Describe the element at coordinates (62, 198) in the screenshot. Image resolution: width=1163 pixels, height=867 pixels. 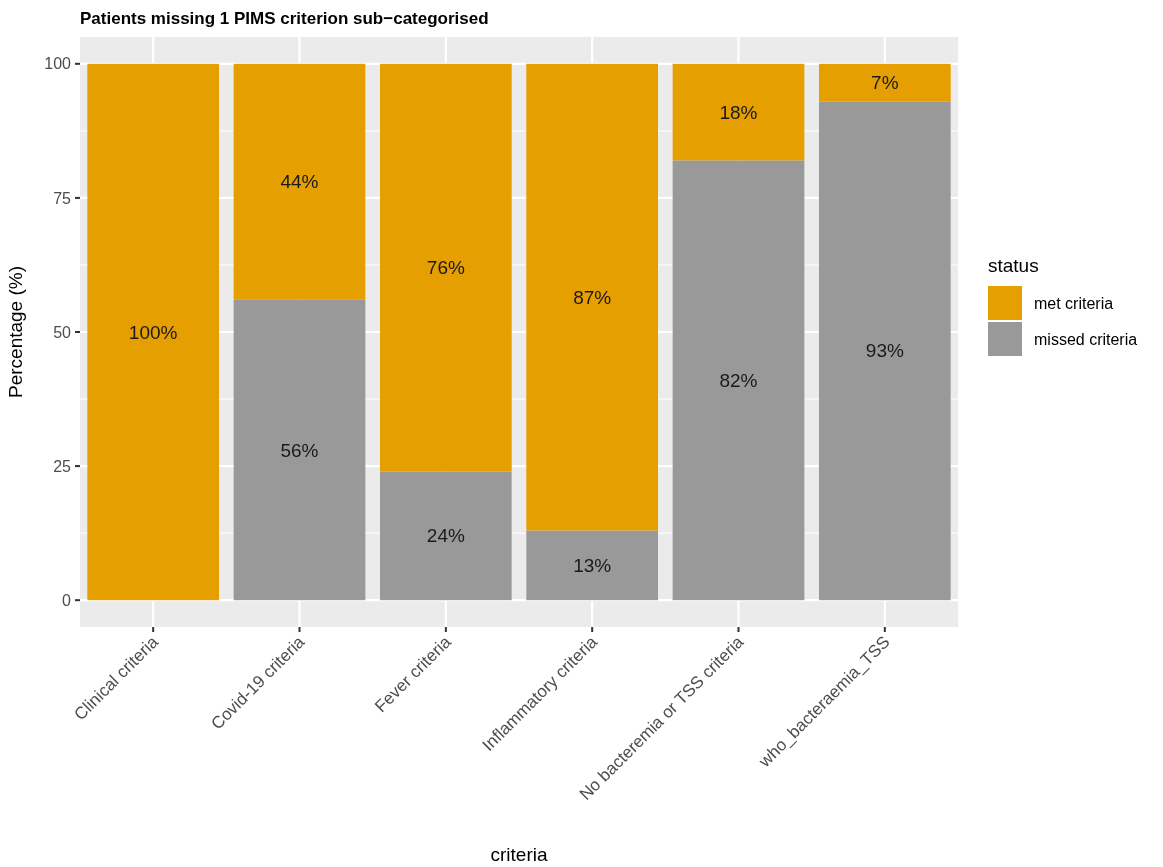
I see `y-tick-label: 75` at that location.